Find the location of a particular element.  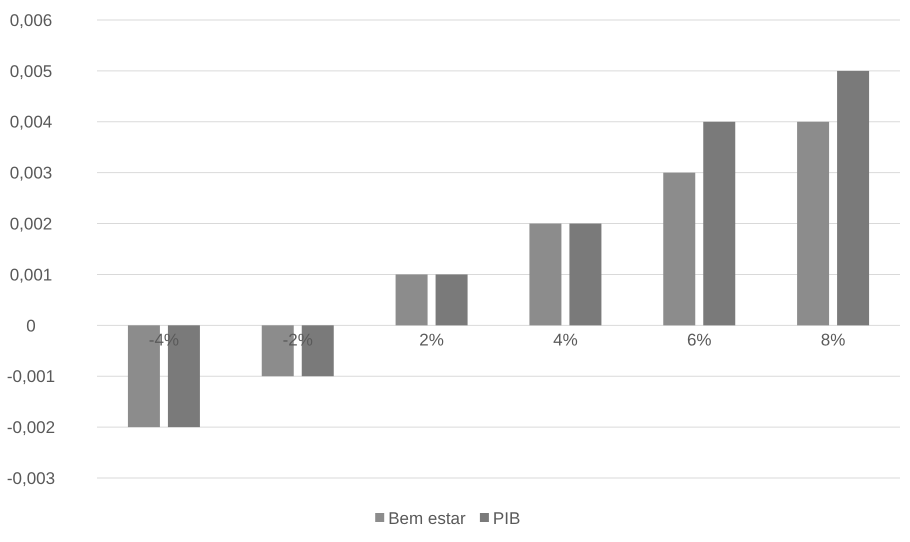

legend-label: PIB is located at coordinates (506, 518).